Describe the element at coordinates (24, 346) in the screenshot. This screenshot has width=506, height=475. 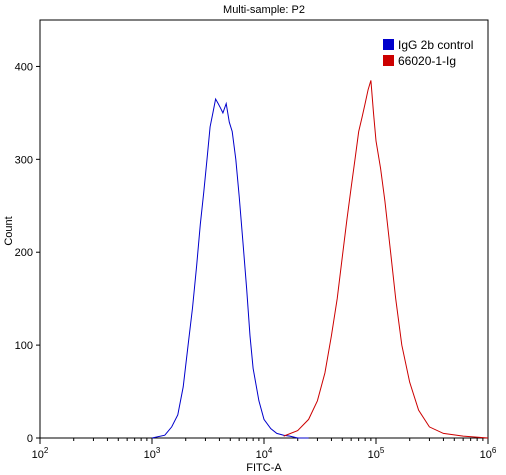
I see `y-tick-label: 100` at that location.